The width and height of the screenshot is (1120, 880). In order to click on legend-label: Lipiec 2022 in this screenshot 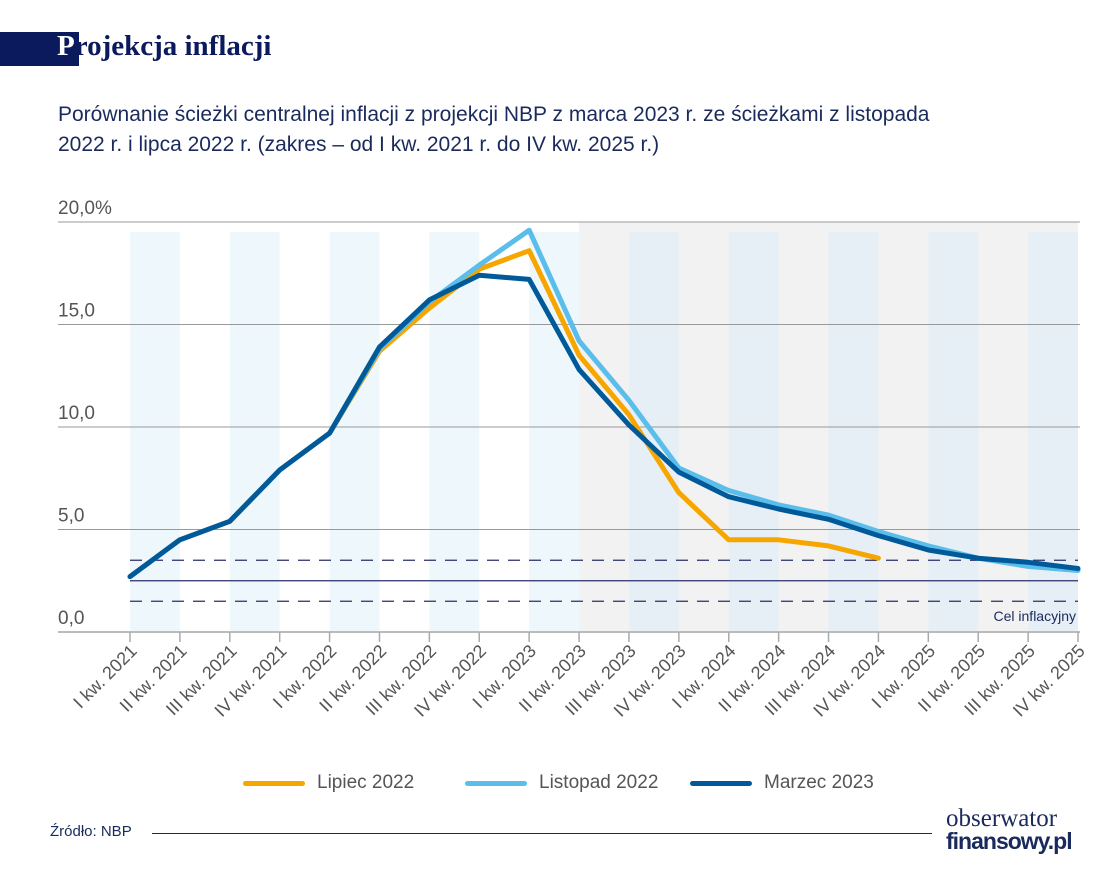, I will do `click(366, 782)`.